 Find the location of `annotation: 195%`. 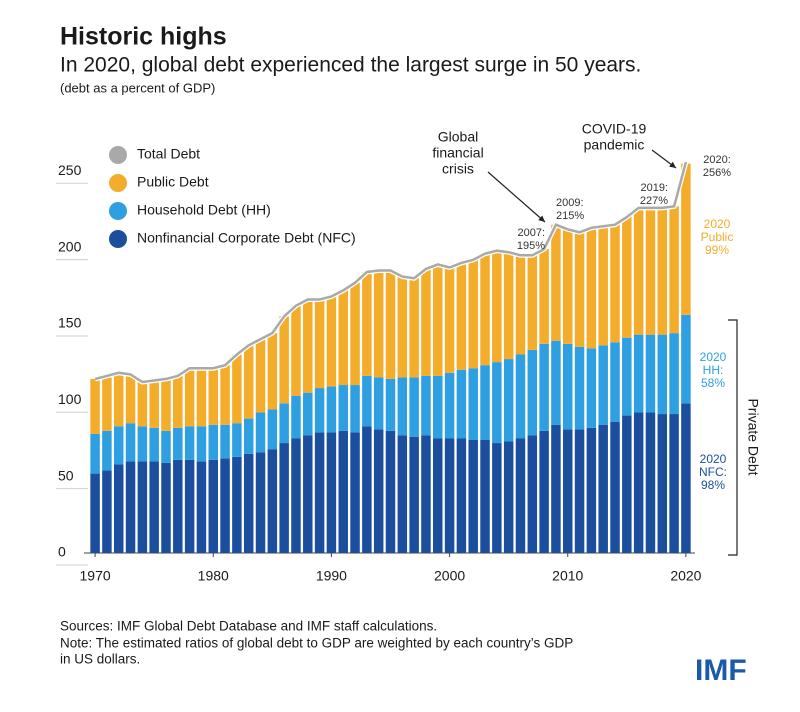

annotation: 195% is located at coordinates (531, 246).